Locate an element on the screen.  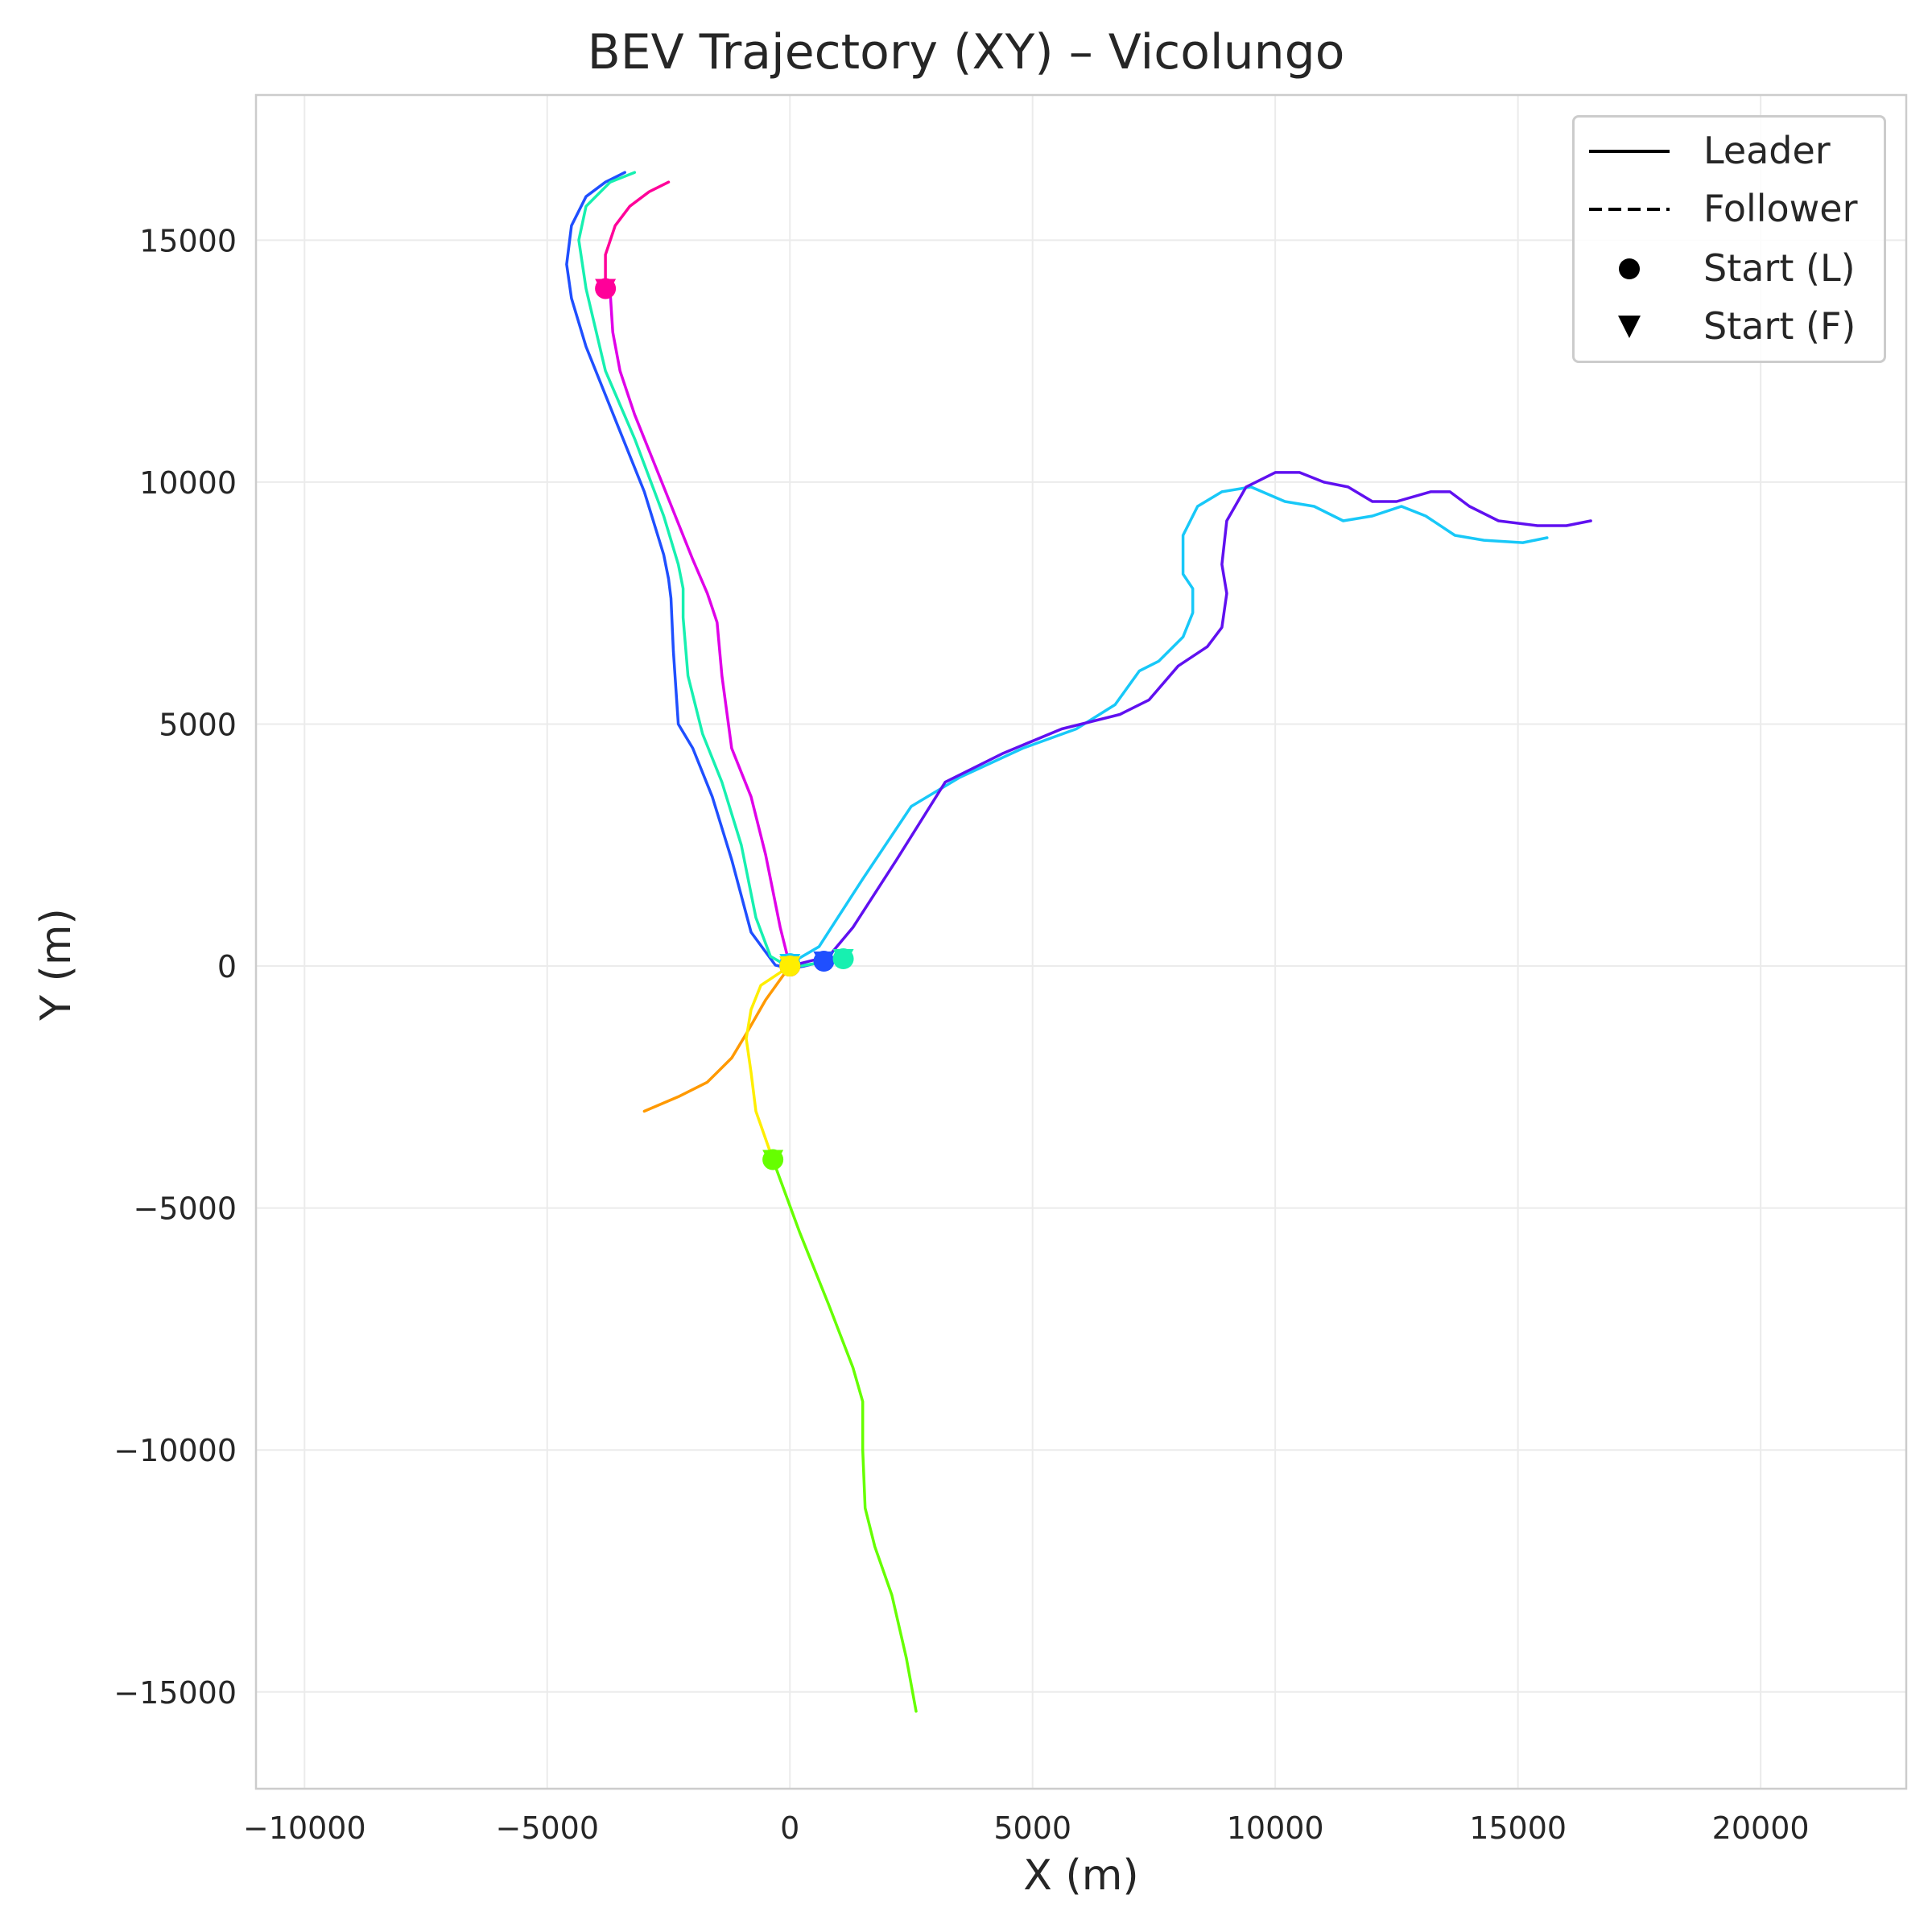
x-tick-label: −10000 is located at coordinates (304, 1828).